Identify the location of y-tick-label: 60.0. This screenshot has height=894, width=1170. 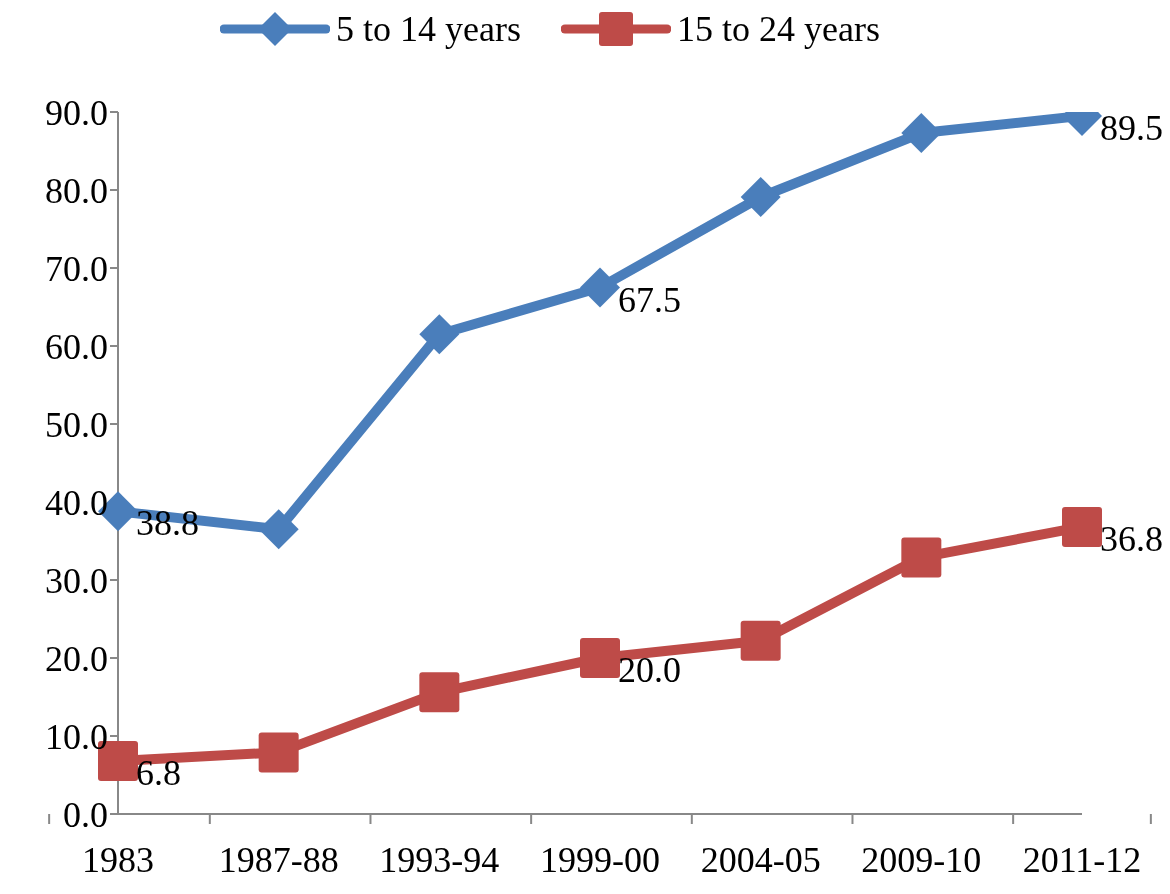
(76, 346).